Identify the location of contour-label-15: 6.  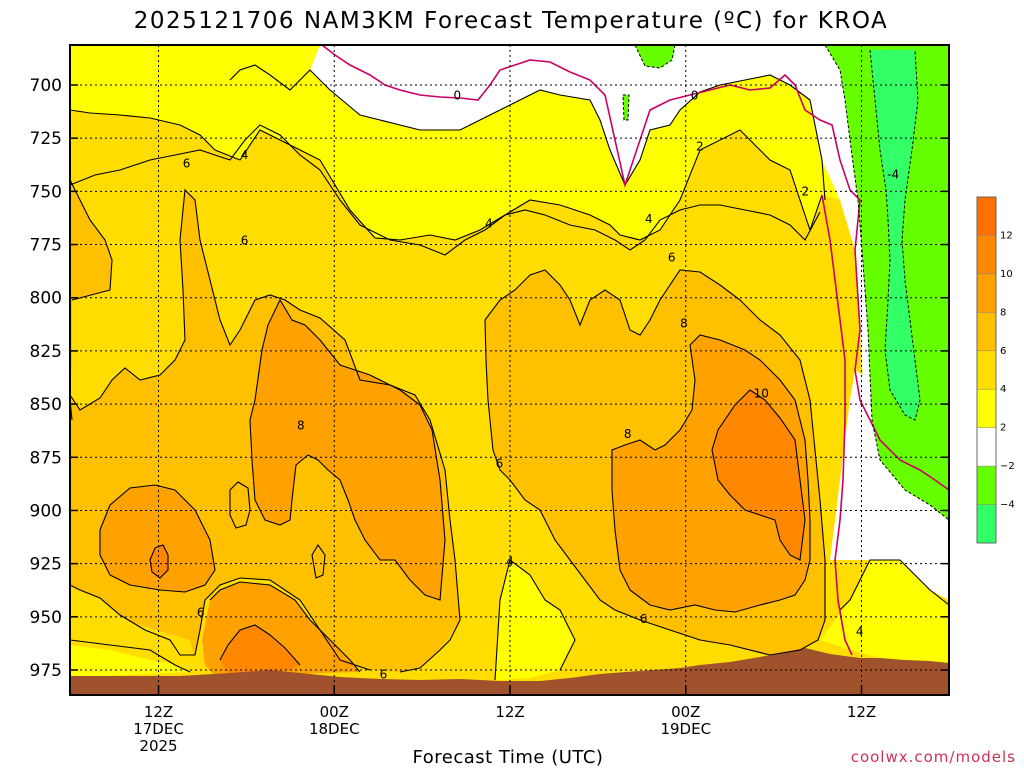
(384, 674).